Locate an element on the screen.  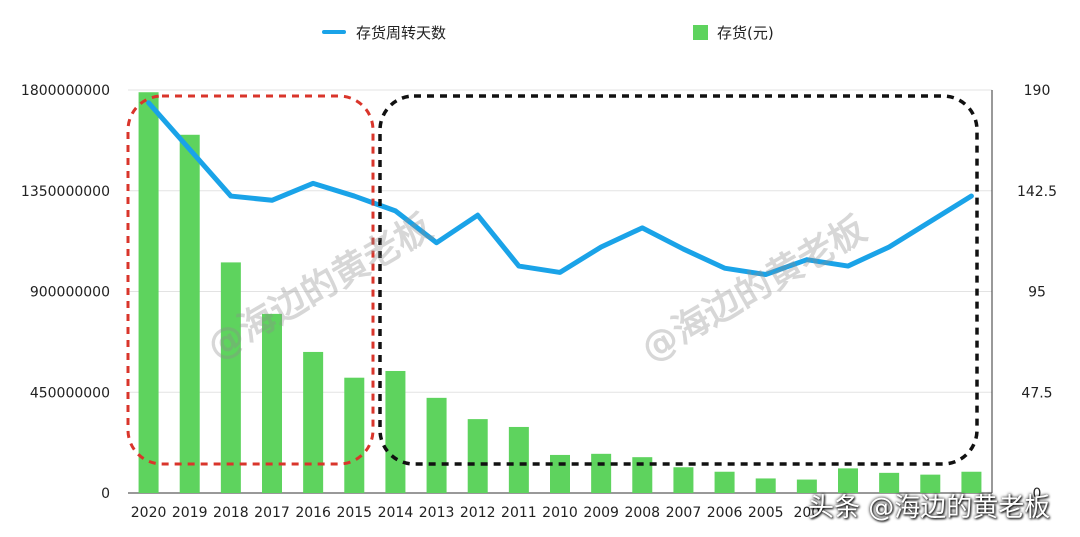
left-tick-label: 900000000 is located at coordinates (70, 293).